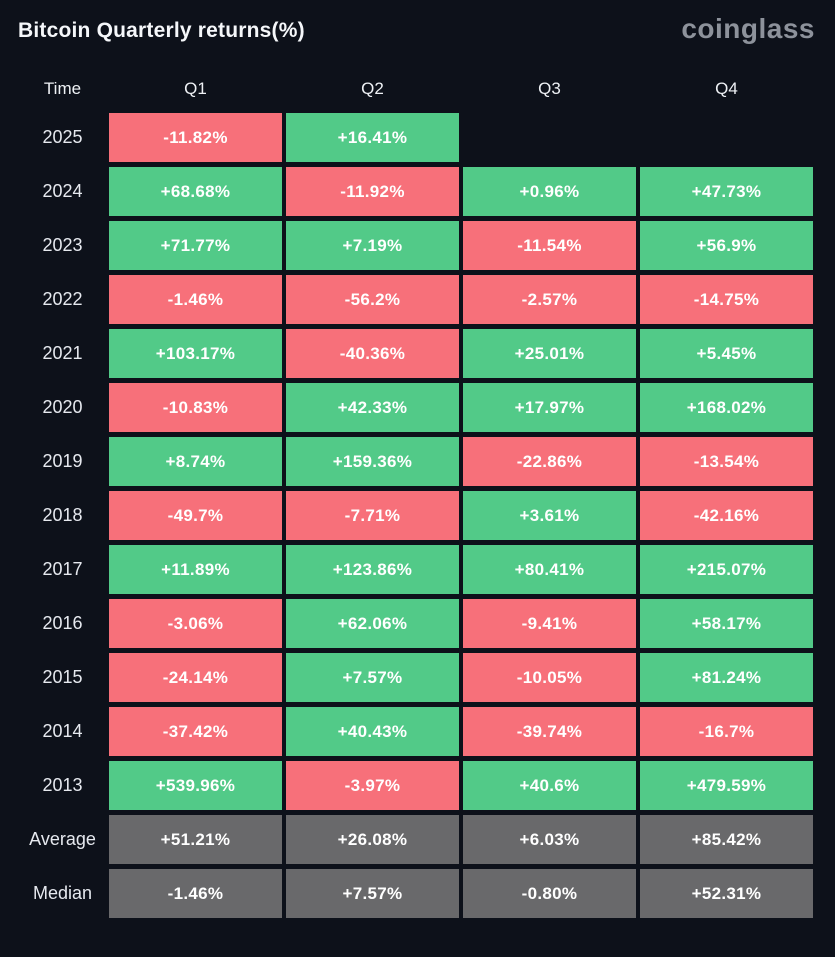 The image size is (835, 957). What do you see at coordinates (417, 23) in the screenshot?
I see `header-bar: Bitcoin Quarterly returns(%) coinglass` at bounding box center [417, 23].